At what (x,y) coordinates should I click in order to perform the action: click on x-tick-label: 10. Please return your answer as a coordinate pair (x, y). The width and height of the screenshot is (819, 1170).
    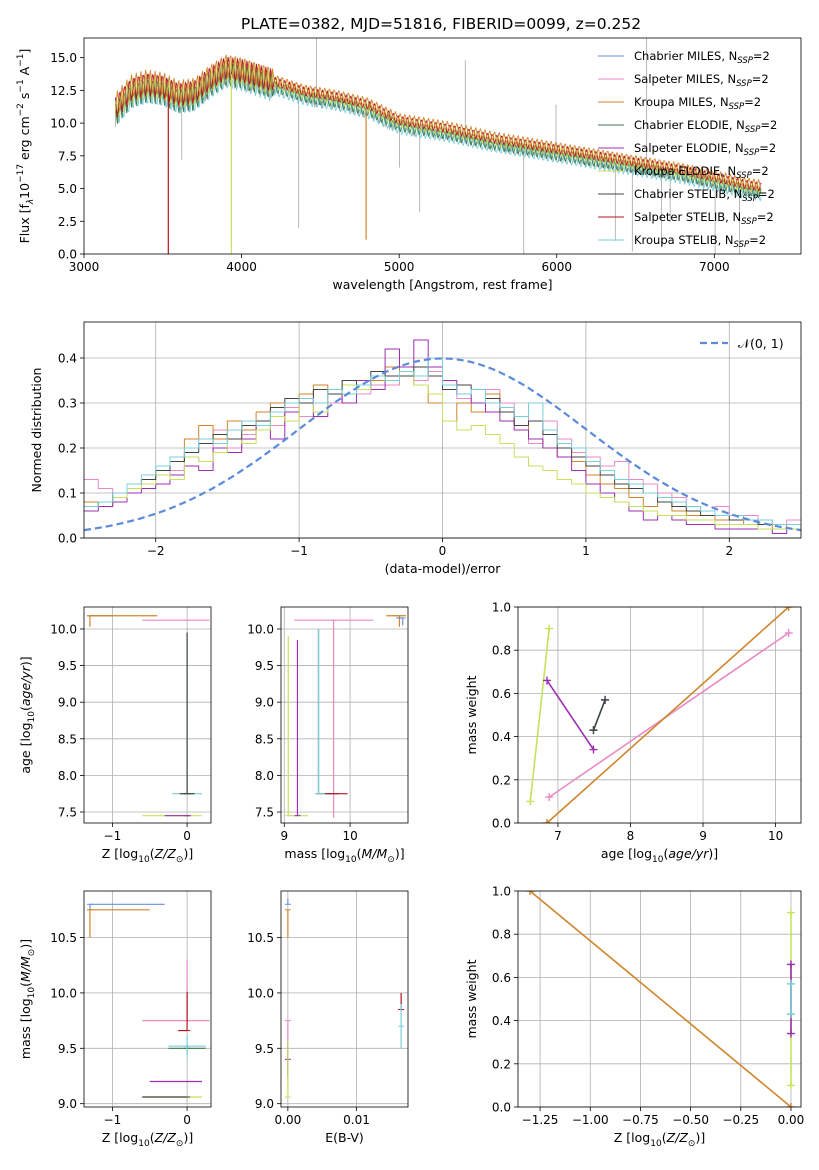
    Looking at the image, I should click on (349, 836).